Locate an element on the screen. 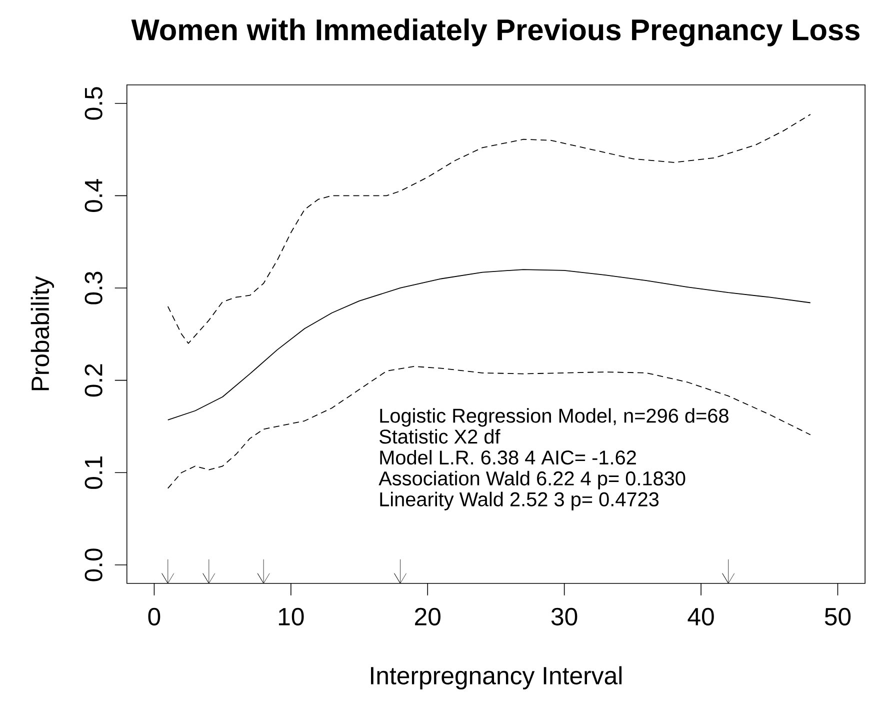  y-tick-label: 0.4 is located at coordinates (93, 195).